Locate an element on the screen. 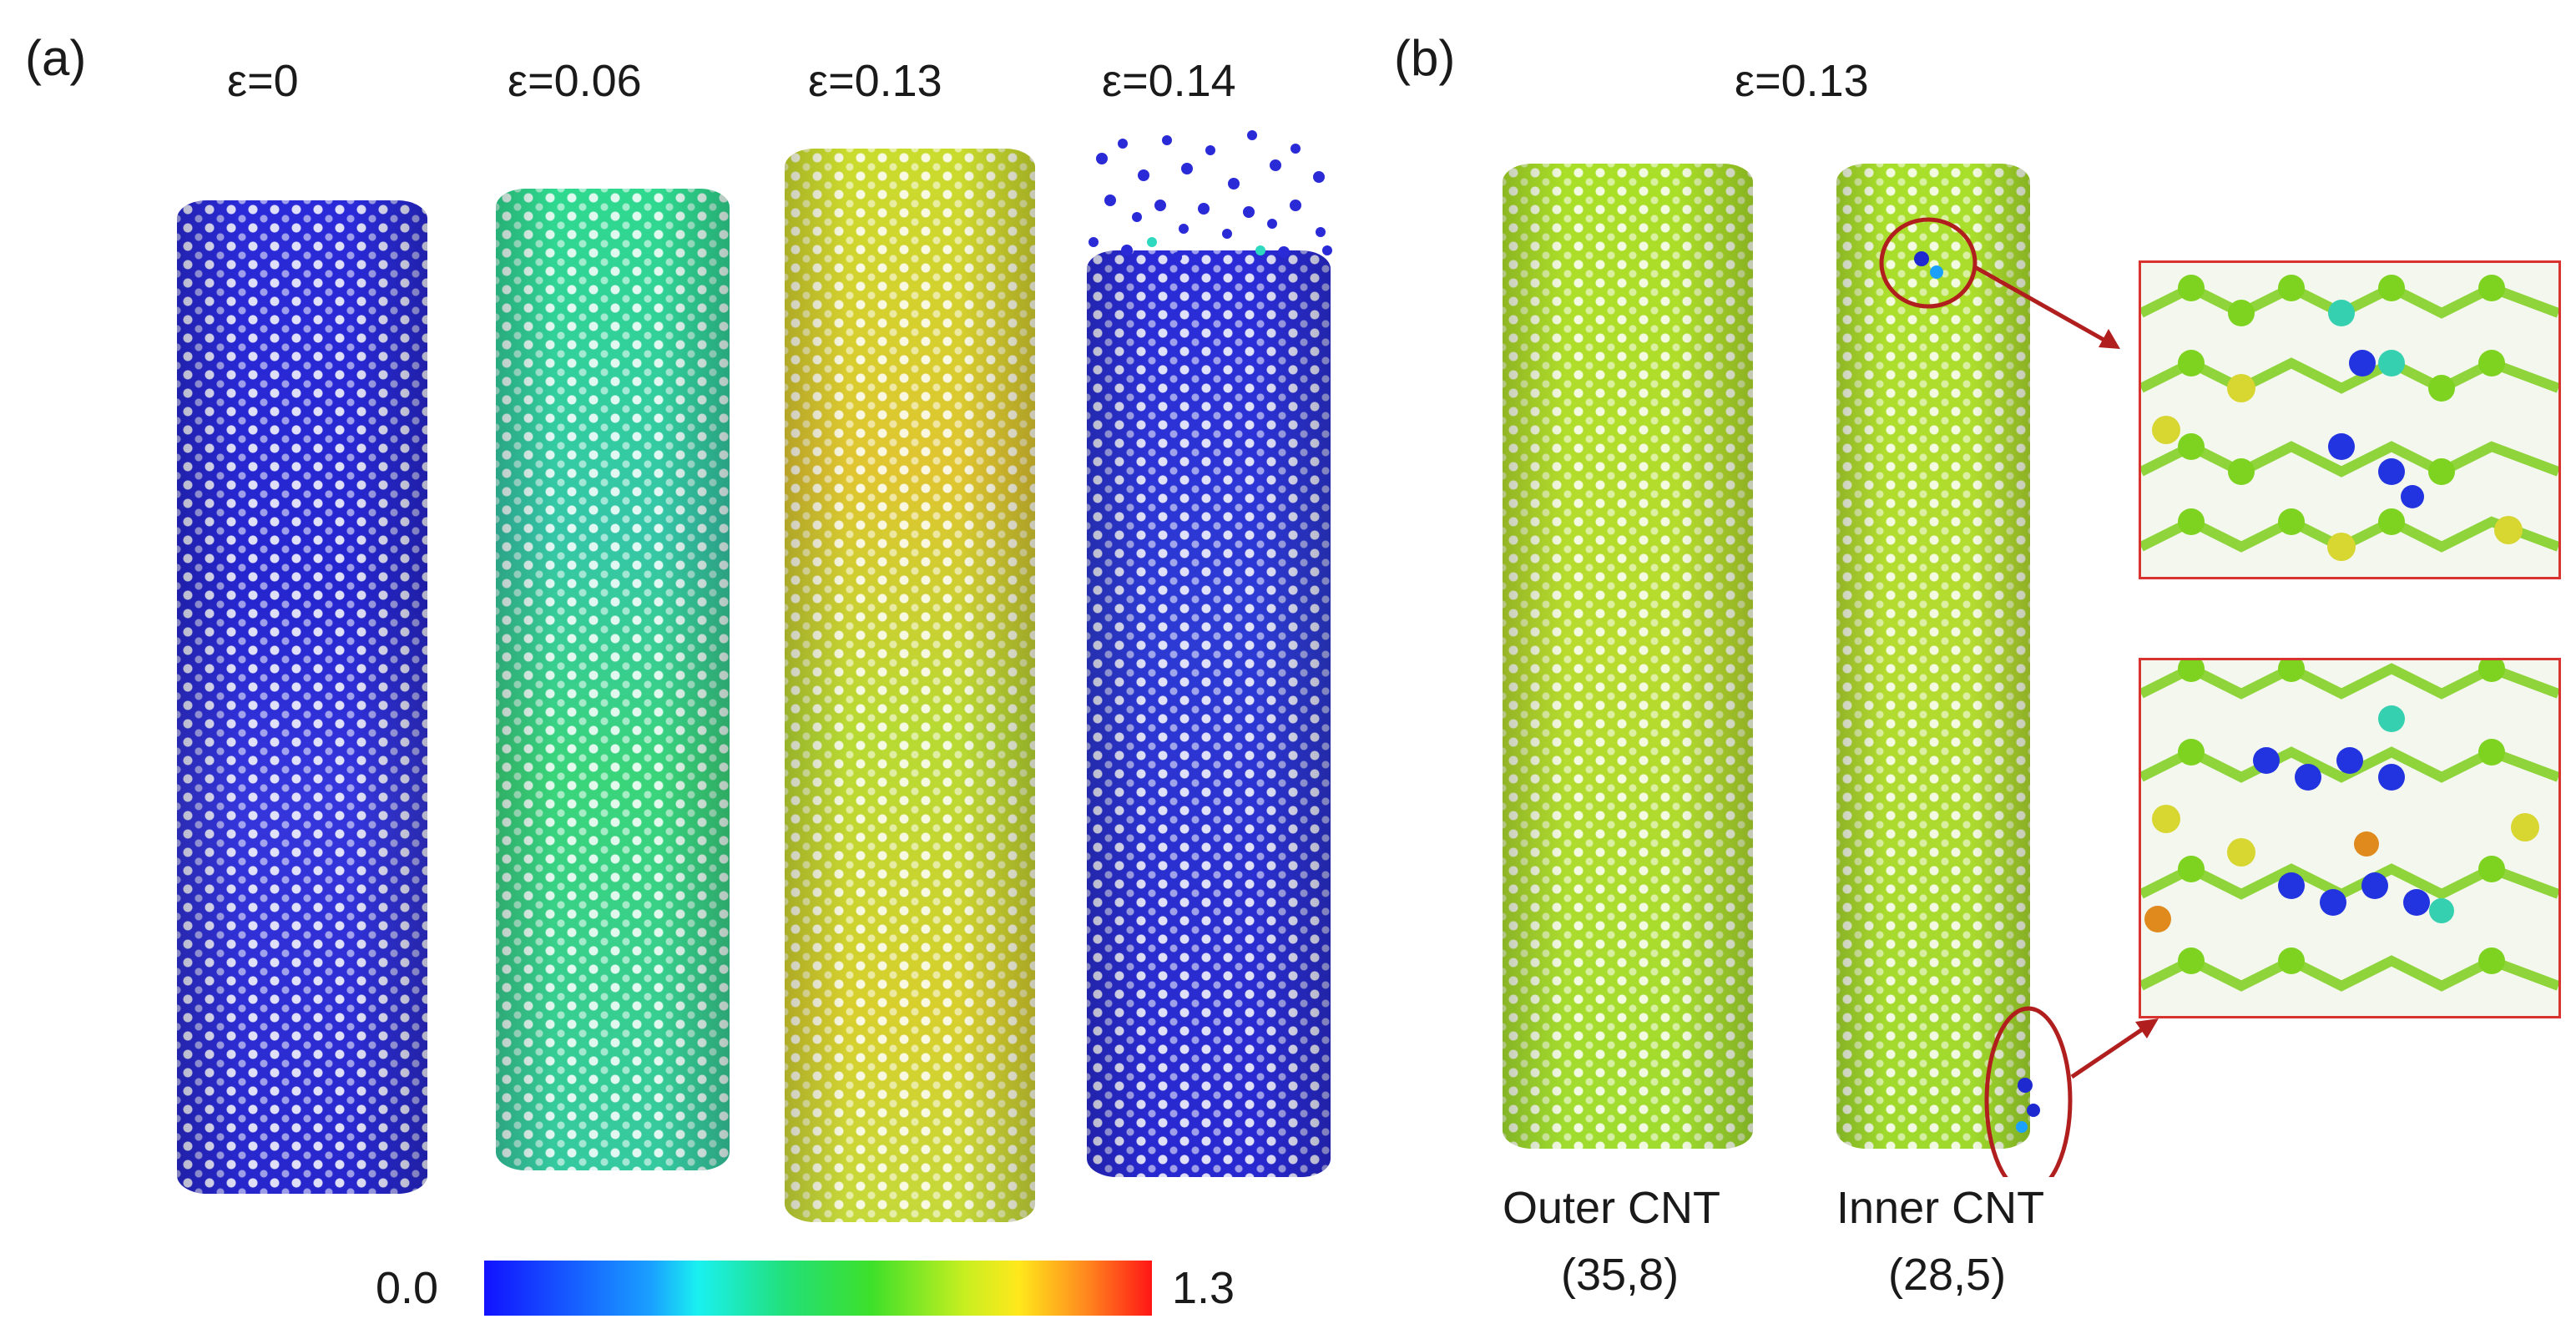 The height and width of the screenshot is (1334, 2576). strain-label-b: ε=0.13 is located at coordinates (1802, 81).